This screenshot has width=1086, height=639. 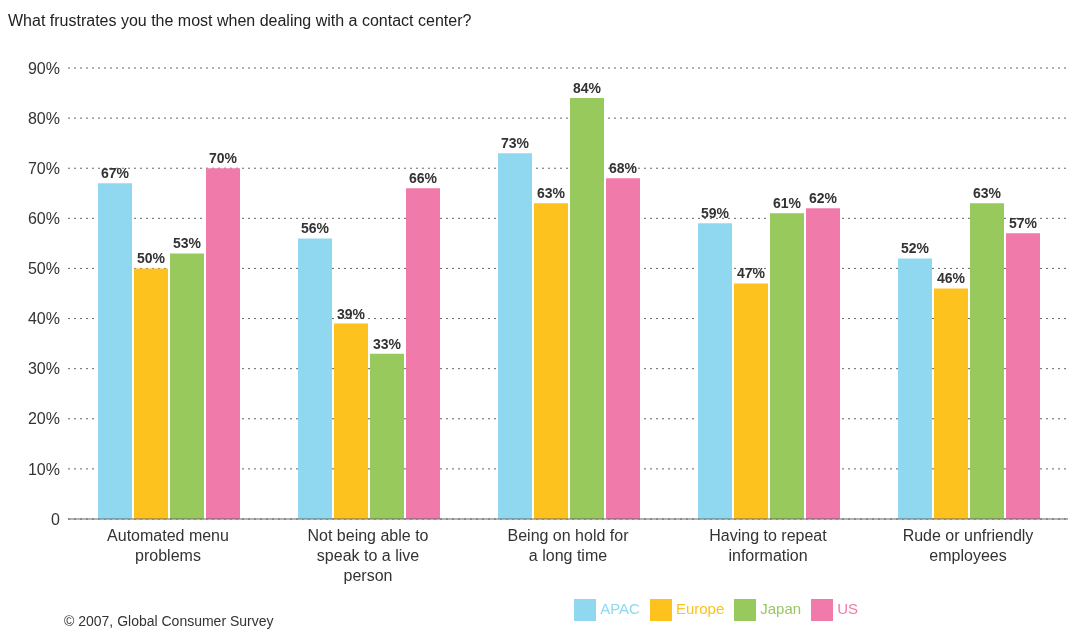 What do you see at coordinates (43, 269) in the screenshot?
I see `y-tick-label: 50%` at bounding box center [43, 269].